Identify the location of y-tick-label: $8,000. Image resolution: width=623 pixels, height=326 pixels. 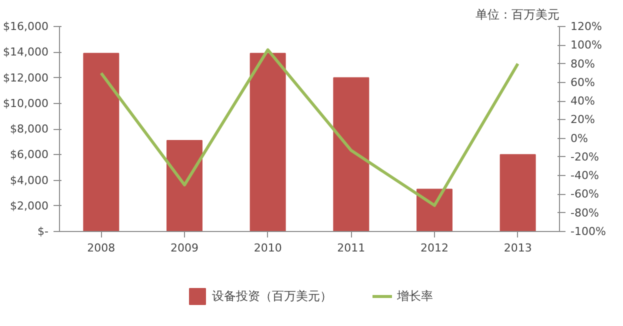
(29, 129).